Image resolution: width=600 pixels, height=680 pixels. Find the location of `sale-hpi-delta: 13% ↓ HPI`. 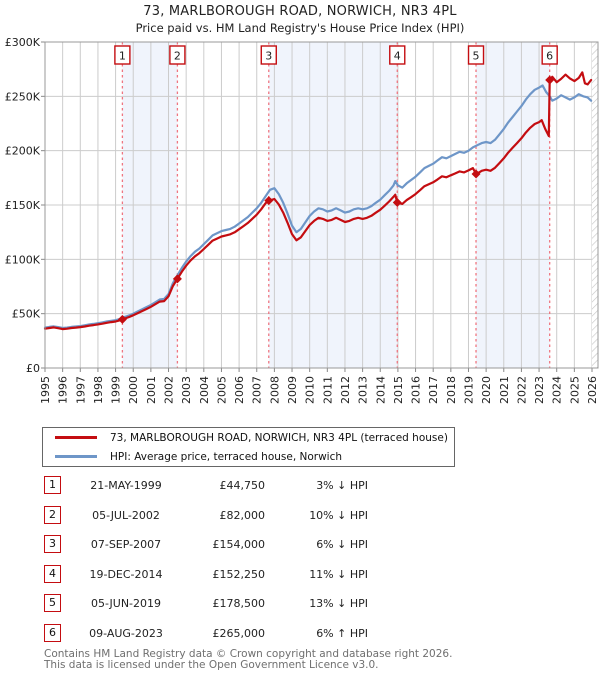

sale-hpi-delta: 13% ↓ HPI is located at coordinates (338, 604).